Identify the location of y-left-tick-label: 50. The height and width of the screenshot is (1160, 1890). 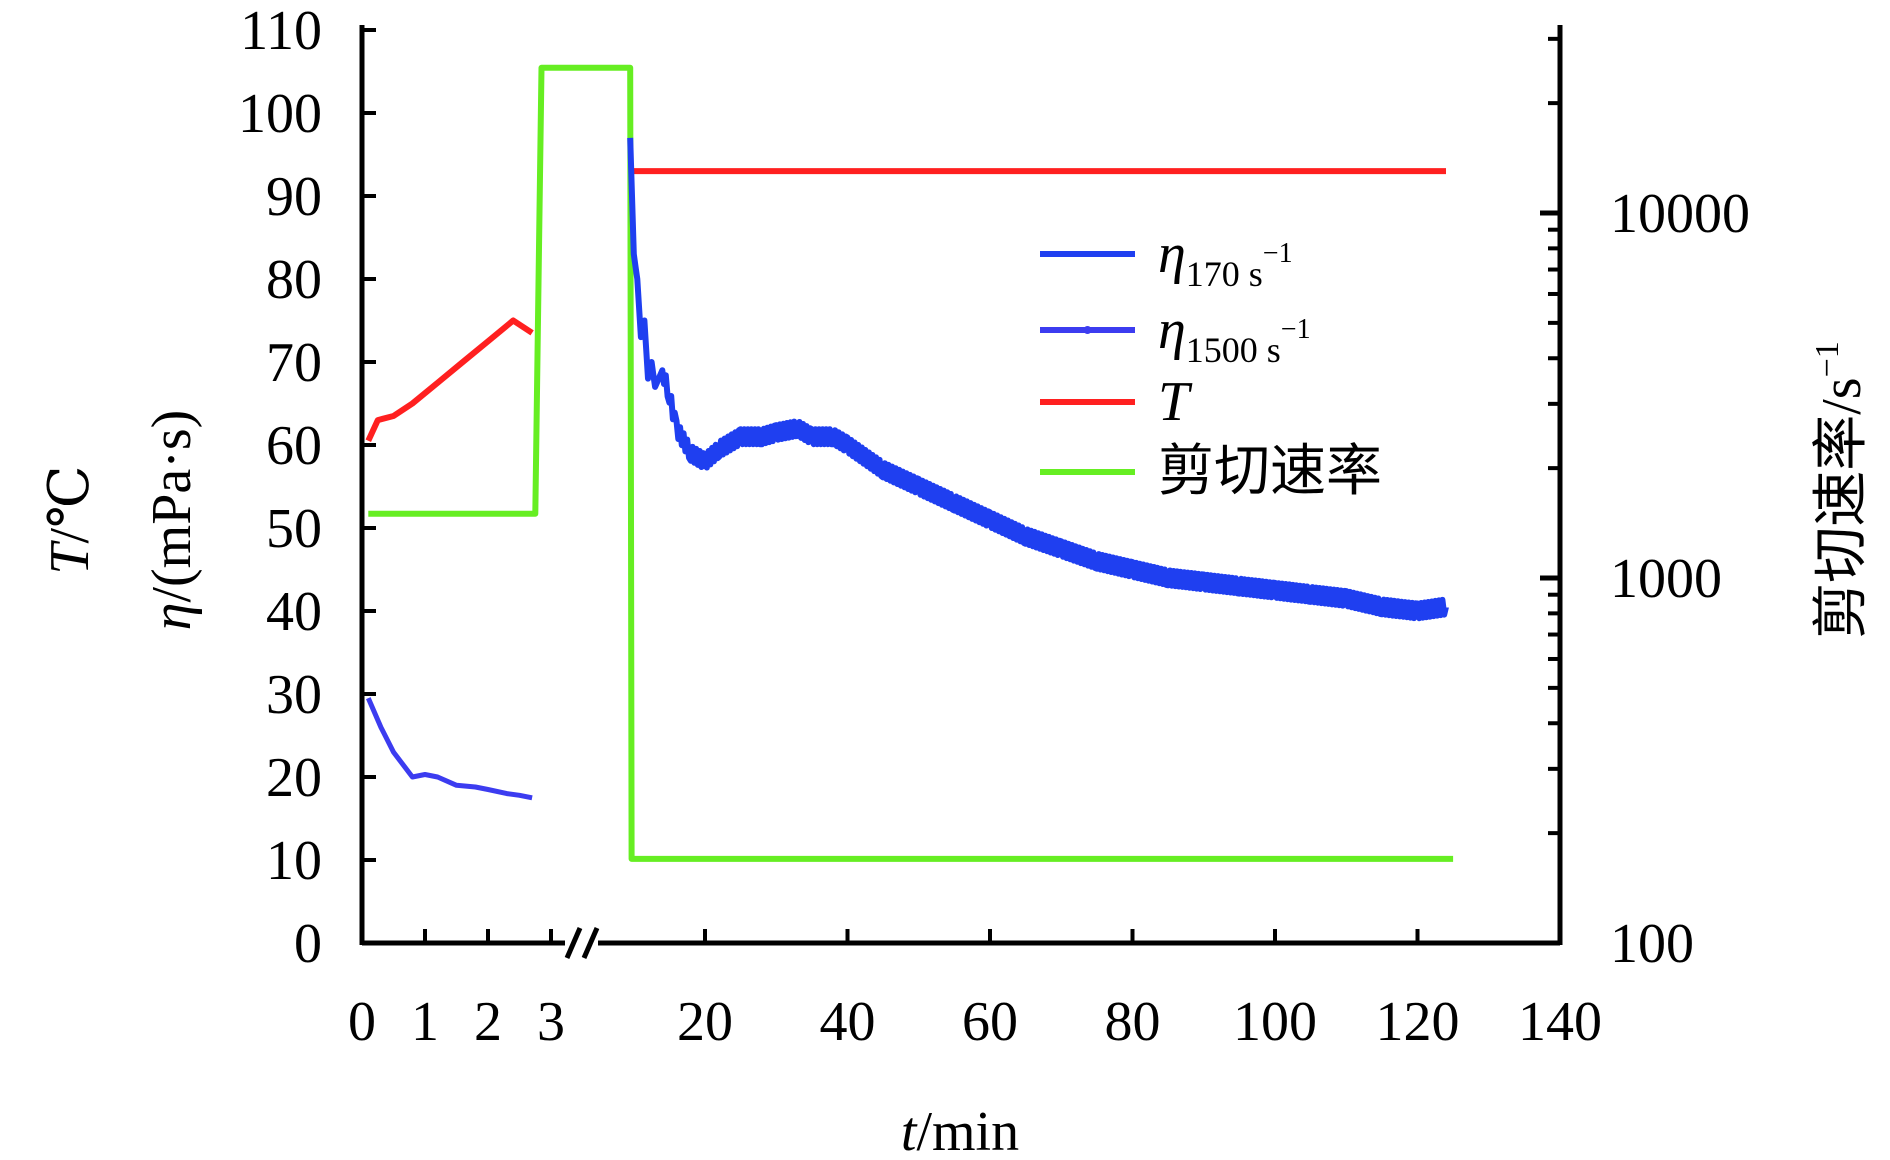
(294, 529).